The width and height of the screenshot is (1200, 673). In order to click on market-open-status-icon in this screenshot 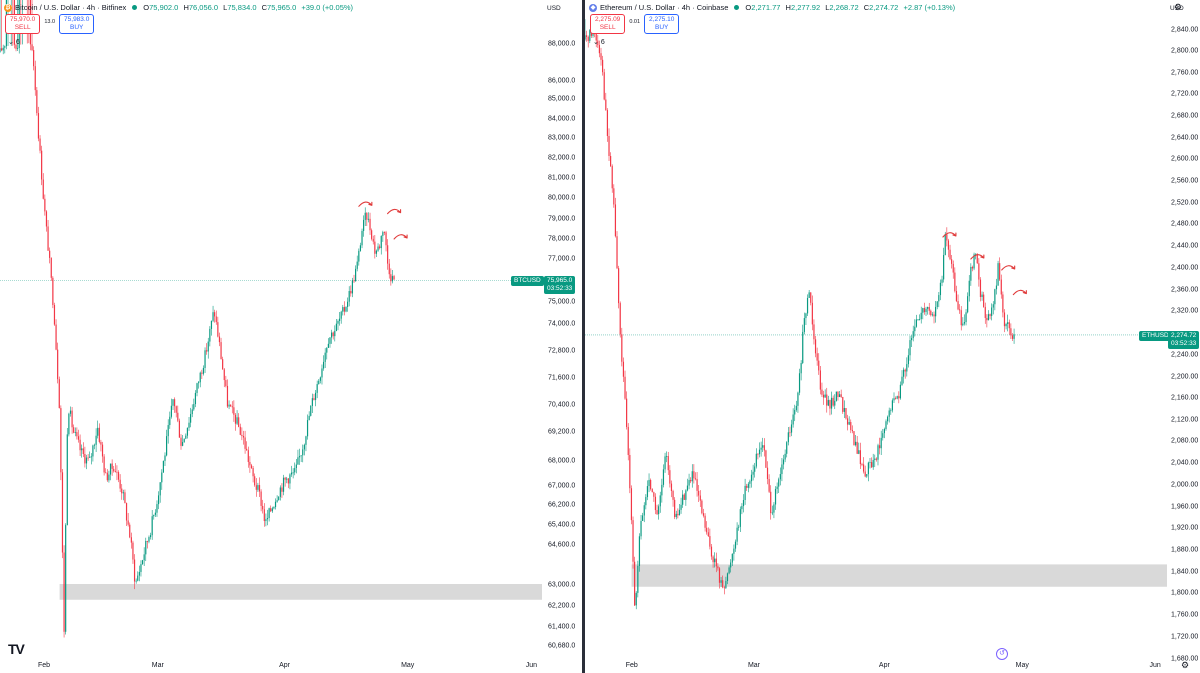, I will do `click(737, 7)`.